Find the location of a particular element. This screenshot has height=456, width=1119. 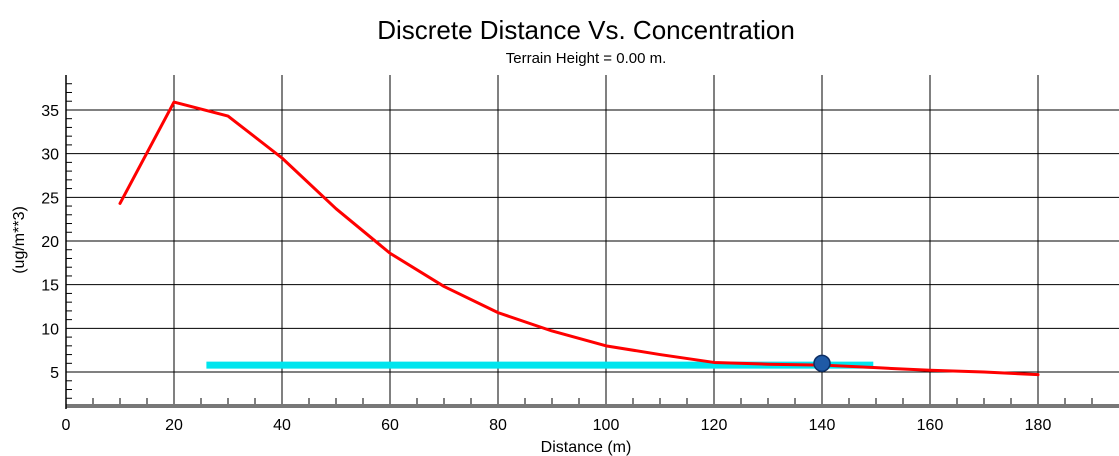

y-tick-label: 5 is located at coordinates (54, 373).